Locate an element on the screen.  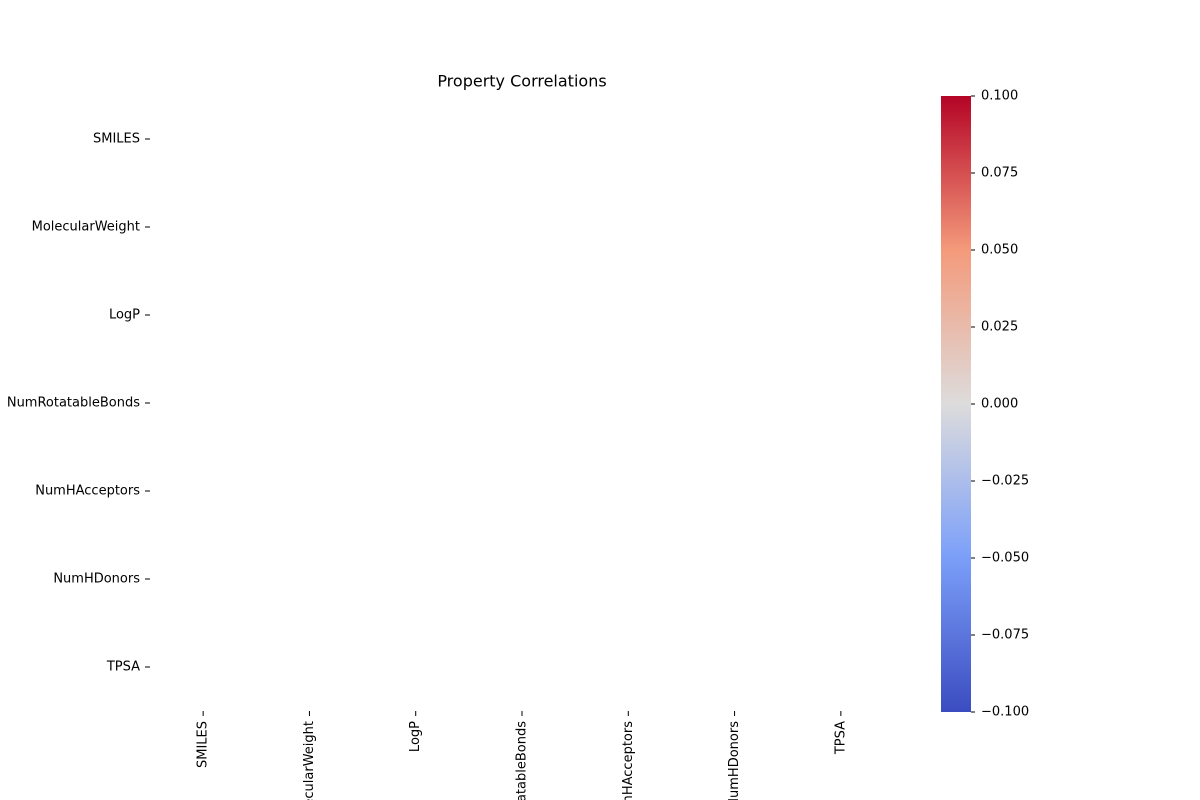
colorbar is located at coordinates (956, 404).